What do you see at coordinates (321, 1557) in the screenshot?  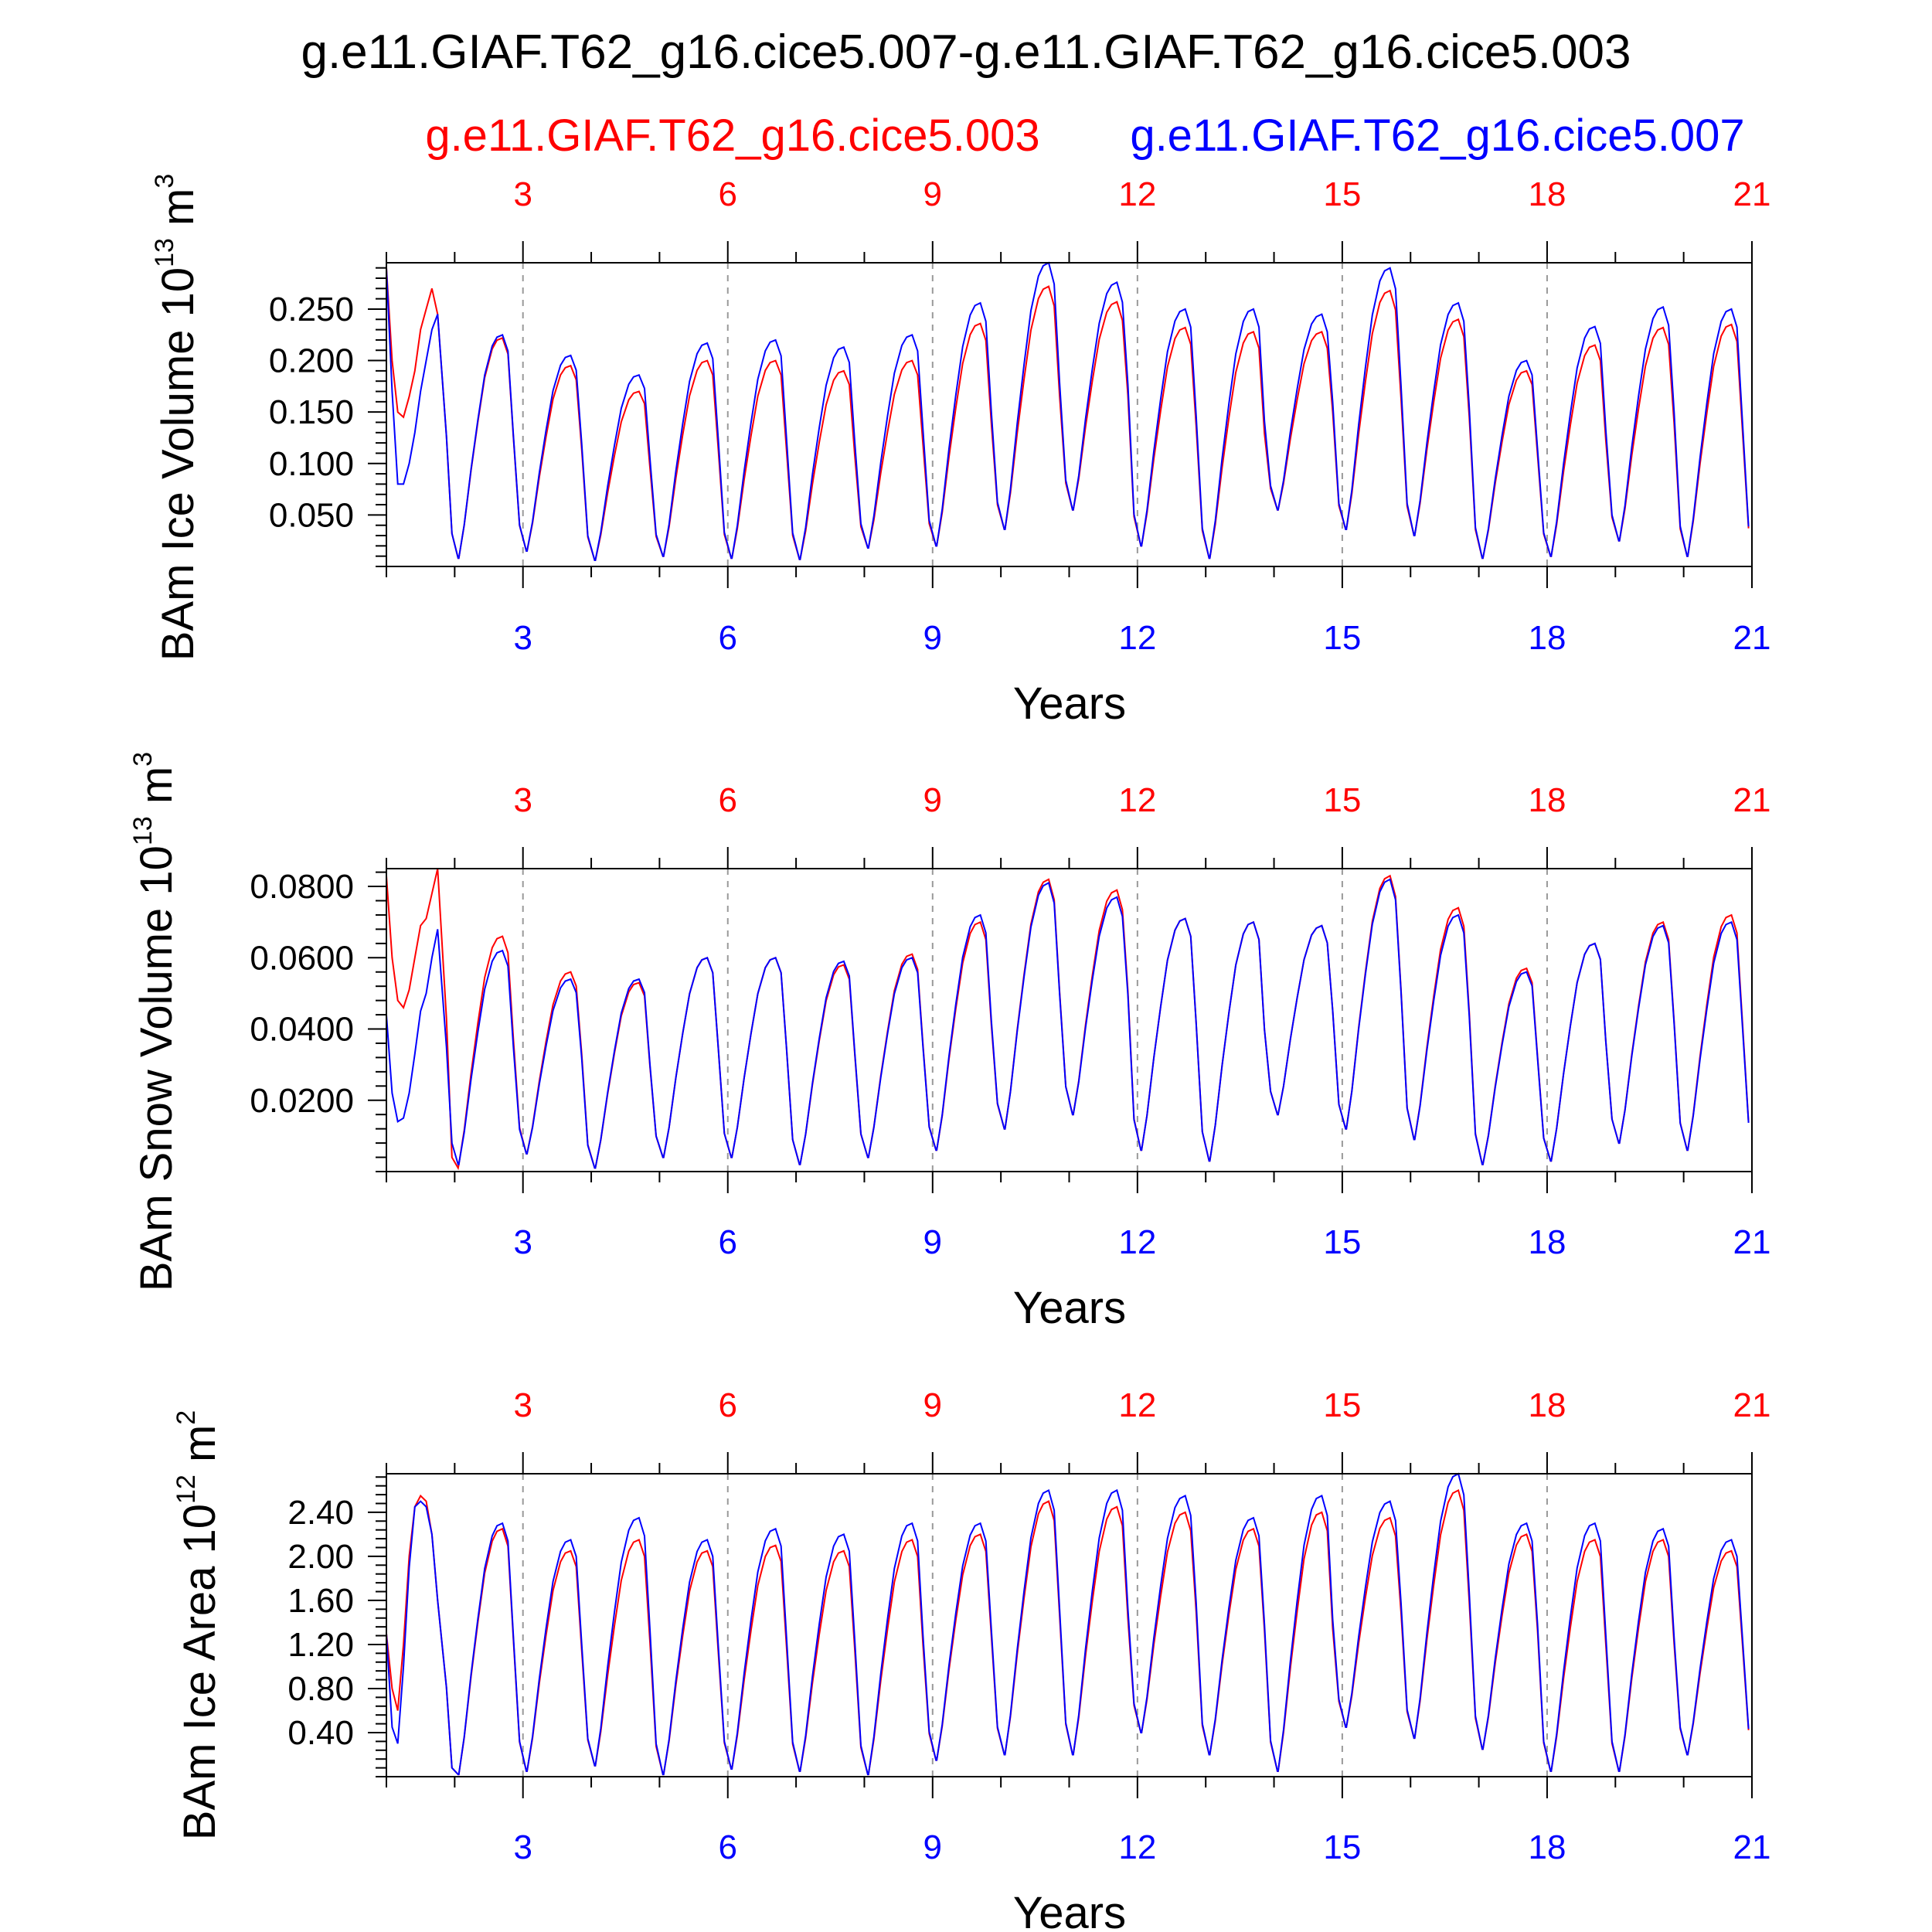 I see `y-tick-label: 2.00` at bounding box center [321, 1557].